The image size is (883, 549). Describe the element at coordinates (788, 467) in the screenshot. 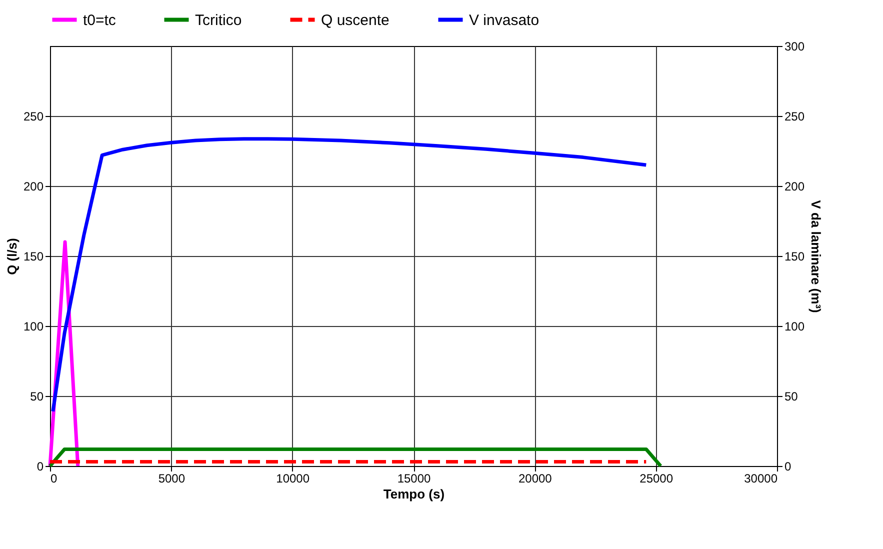

I see `y2-tick-label: 0` at that location.